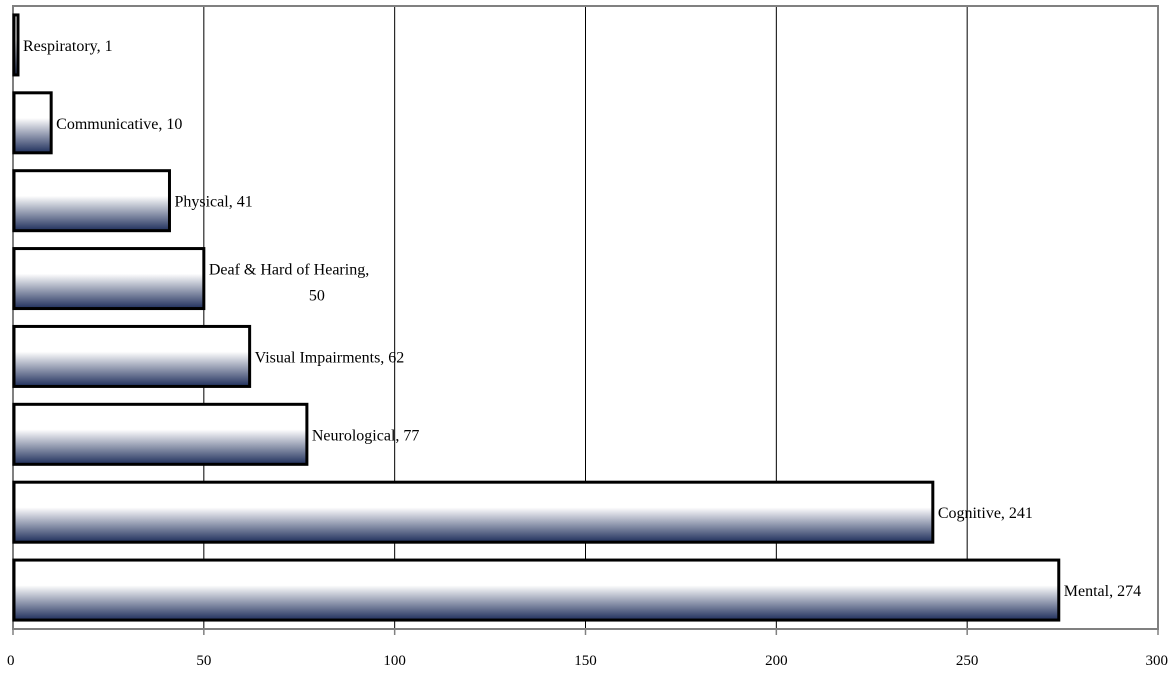  I want to click on data-label: Respiratory, 1, so click(68, 46).